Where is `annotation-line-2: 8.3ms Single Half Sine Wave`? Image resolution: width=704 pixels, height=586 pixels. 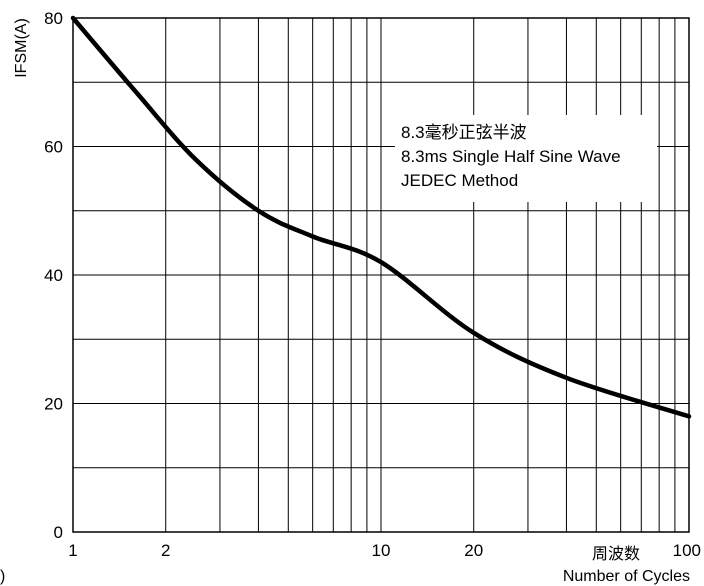 annotation-line-2: 8.3ms Single Half Sine Wave is located at coordinates (511, 156).